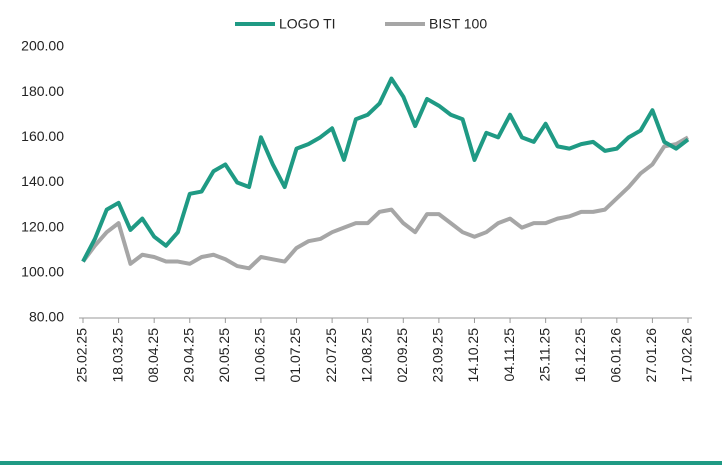 Image resolution: width=722 pixels, height=470 pixels. I want to click on x-tick-label: 18.03.25, so click(117, 355).